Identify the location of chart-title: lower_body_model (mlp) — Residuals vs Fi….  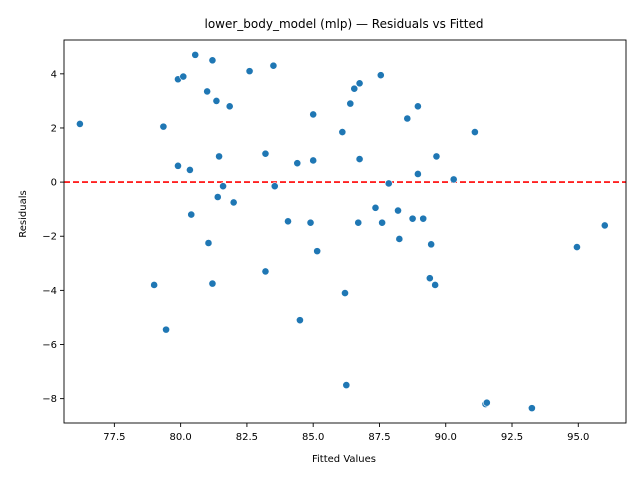
(344, 24).